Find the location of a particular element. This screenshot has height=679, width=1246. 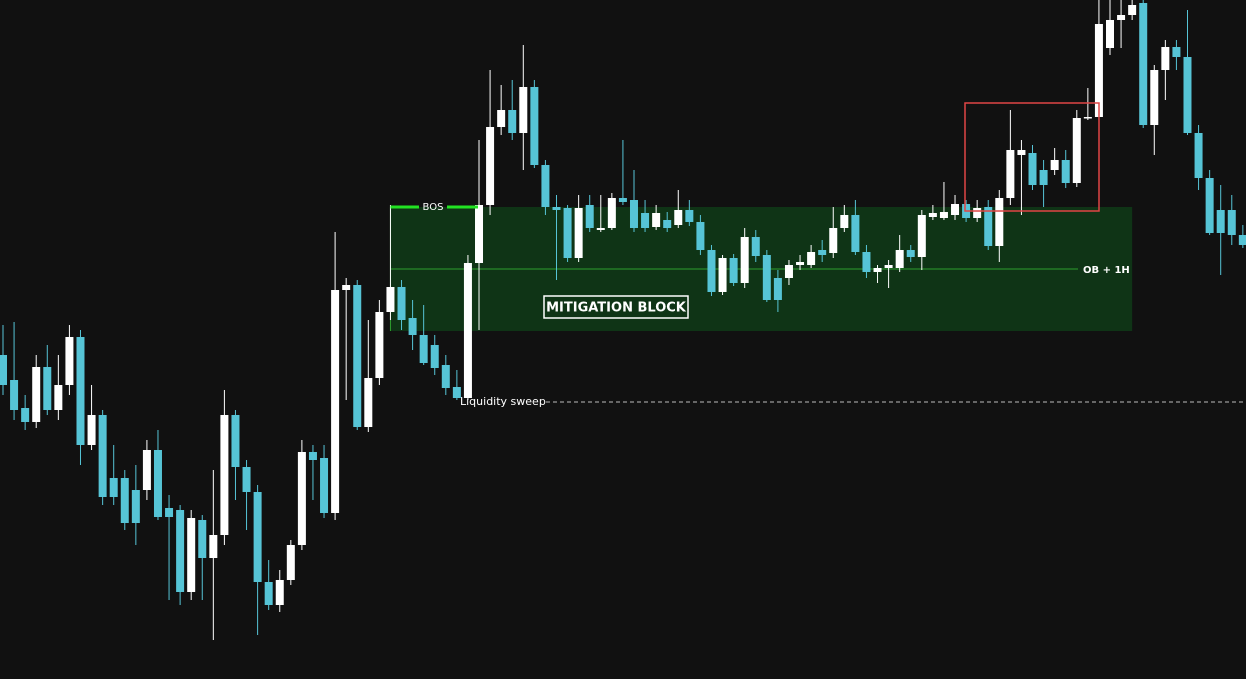

ob-label: OB + 1H is located at coordinates (1106, 270).